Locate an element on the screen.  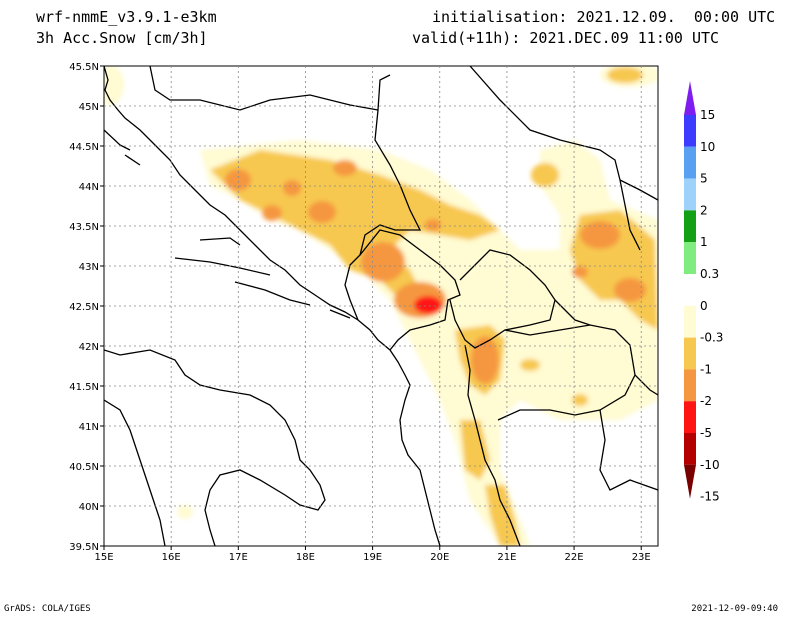
lon-labels: 15E 16E 17E 18E 19E 20E 21E 22E 23E is located at coordinates (372, 554).